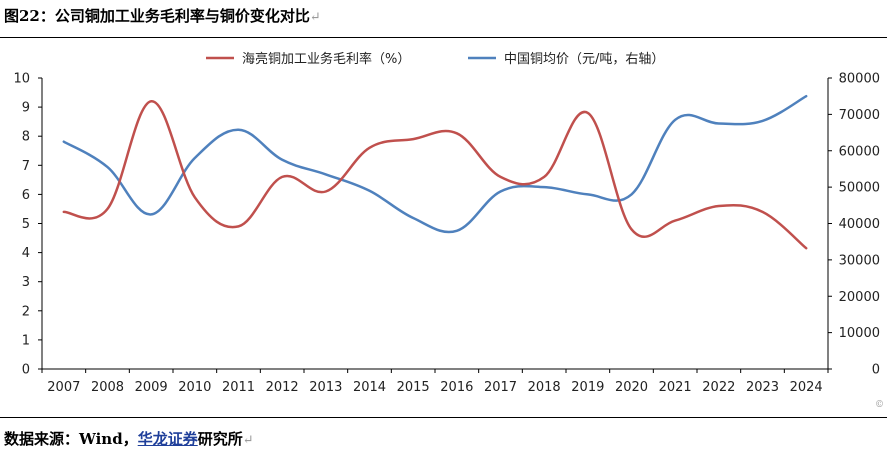  What do you see at coordinates (443, 417) in the screenshot?
I see `bottom-divider` at bounding box center [443, 417].